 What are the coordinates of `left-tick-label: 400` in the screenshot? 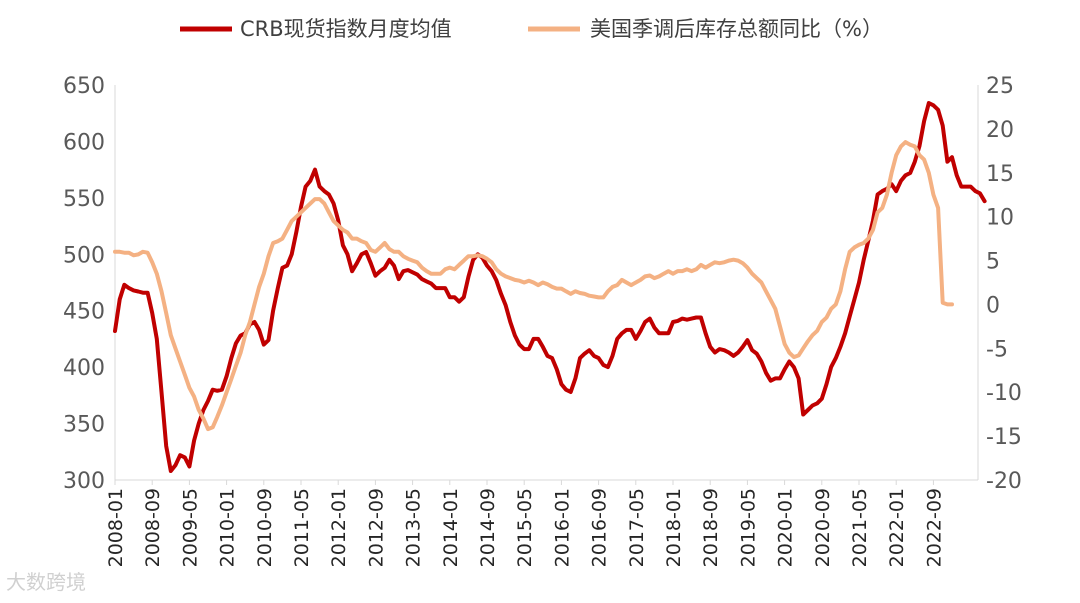 It's located at (84, 368).